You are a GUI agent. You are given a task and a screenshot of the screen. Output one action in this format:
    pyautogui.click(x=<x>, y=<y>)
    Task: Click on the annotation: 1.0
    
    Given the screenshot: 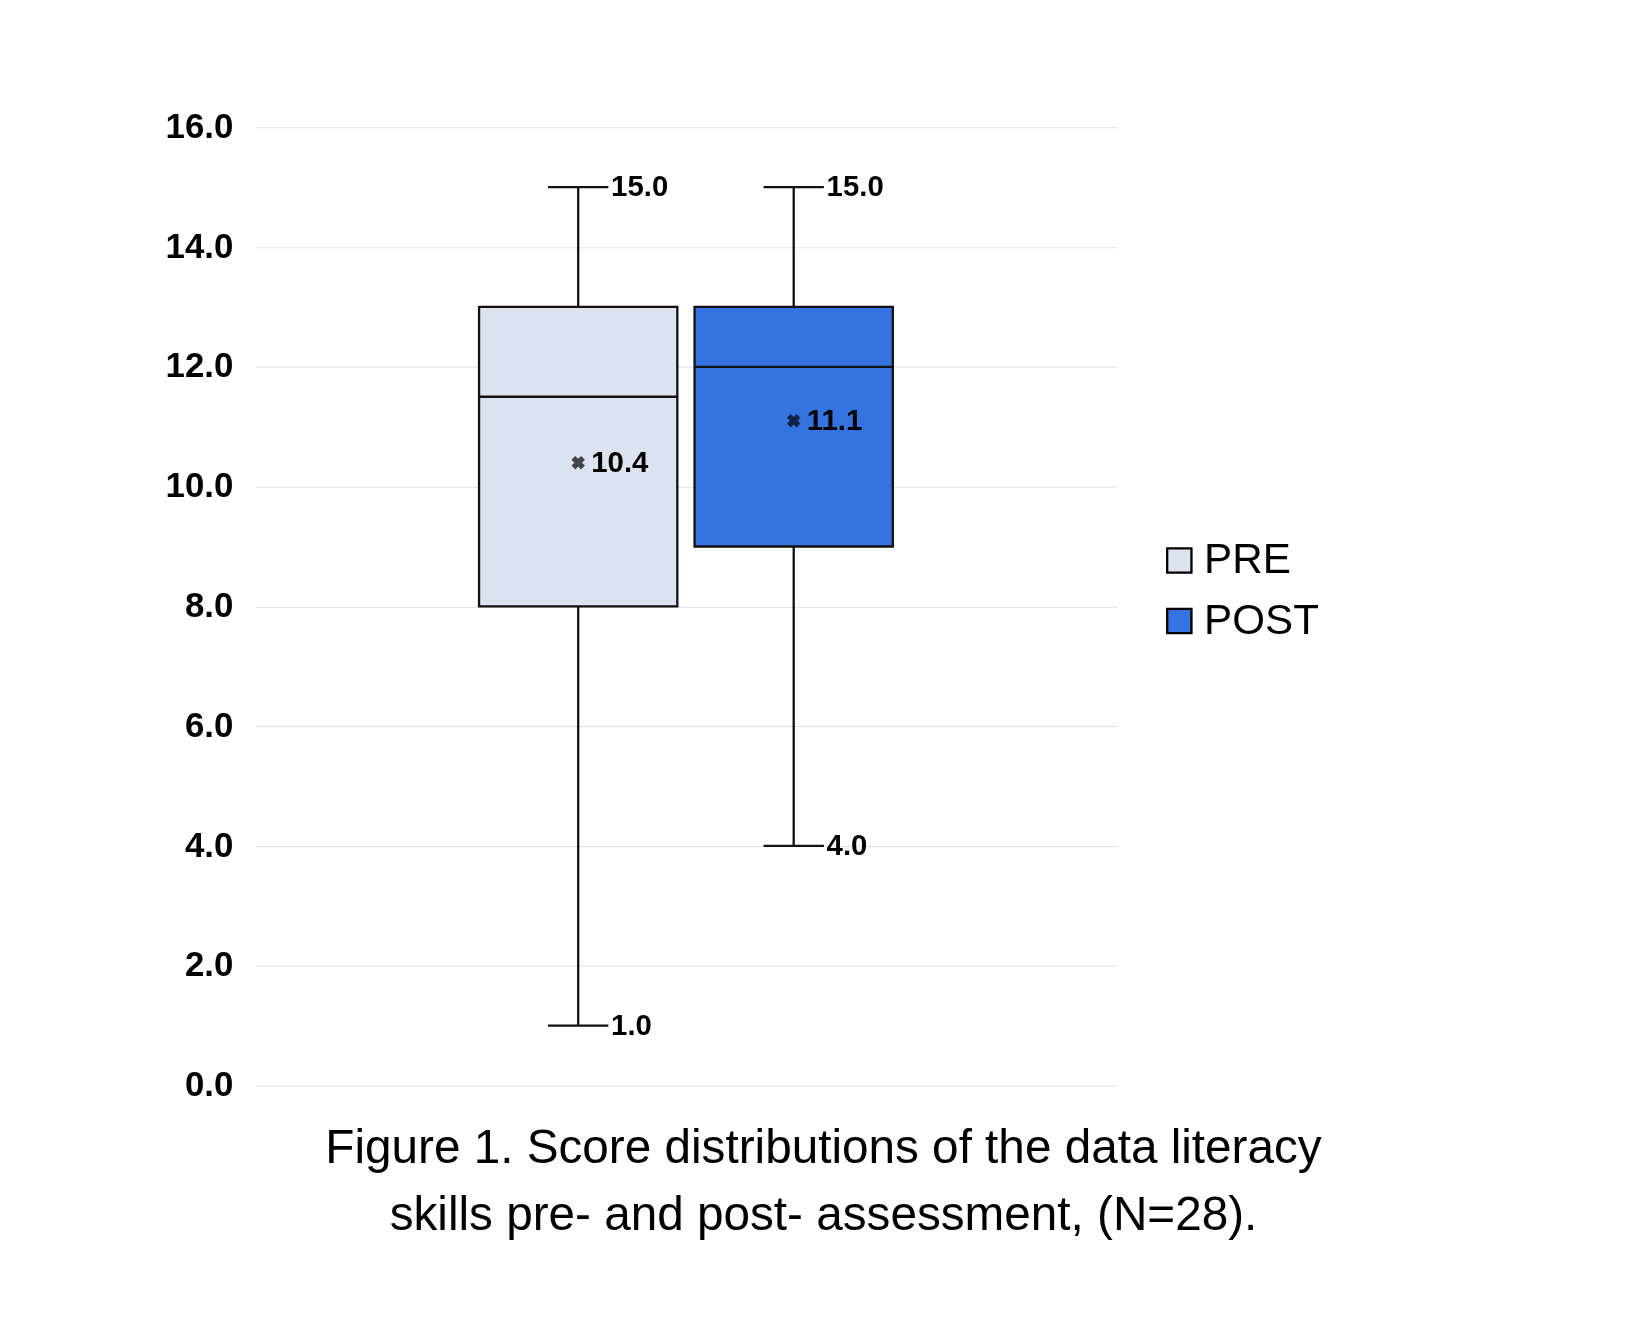 What is the action you would take?
    pyautogui.click(x=631, y=1024)
    